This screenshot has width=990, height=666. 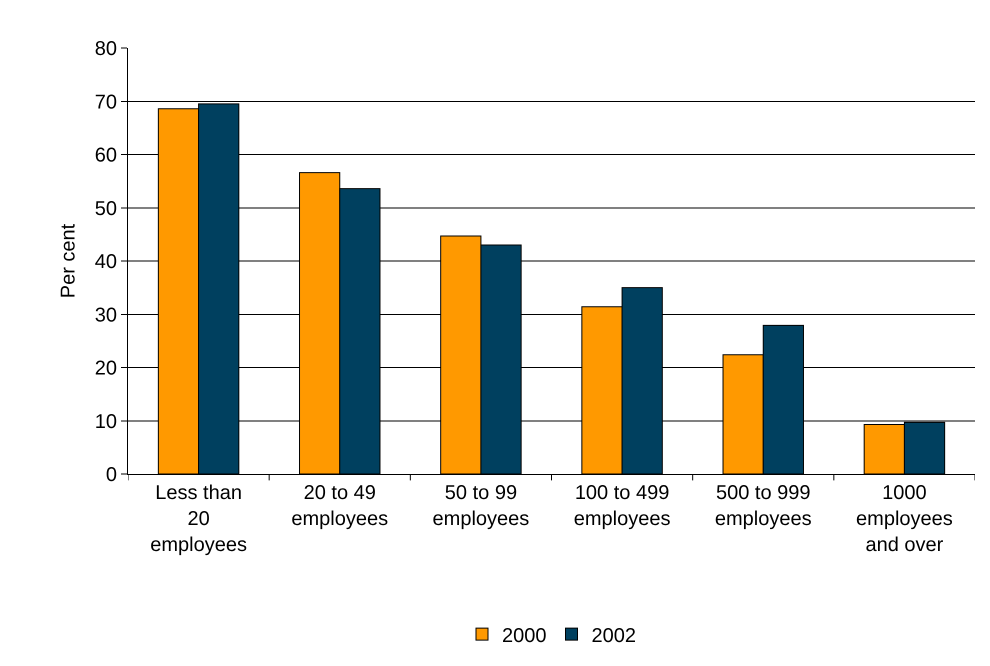 What do you see at coordinates (481, 506) in the screenshot?
I see `x-tick-label: 50 to 99 employees` at bounding box center [481, 506].